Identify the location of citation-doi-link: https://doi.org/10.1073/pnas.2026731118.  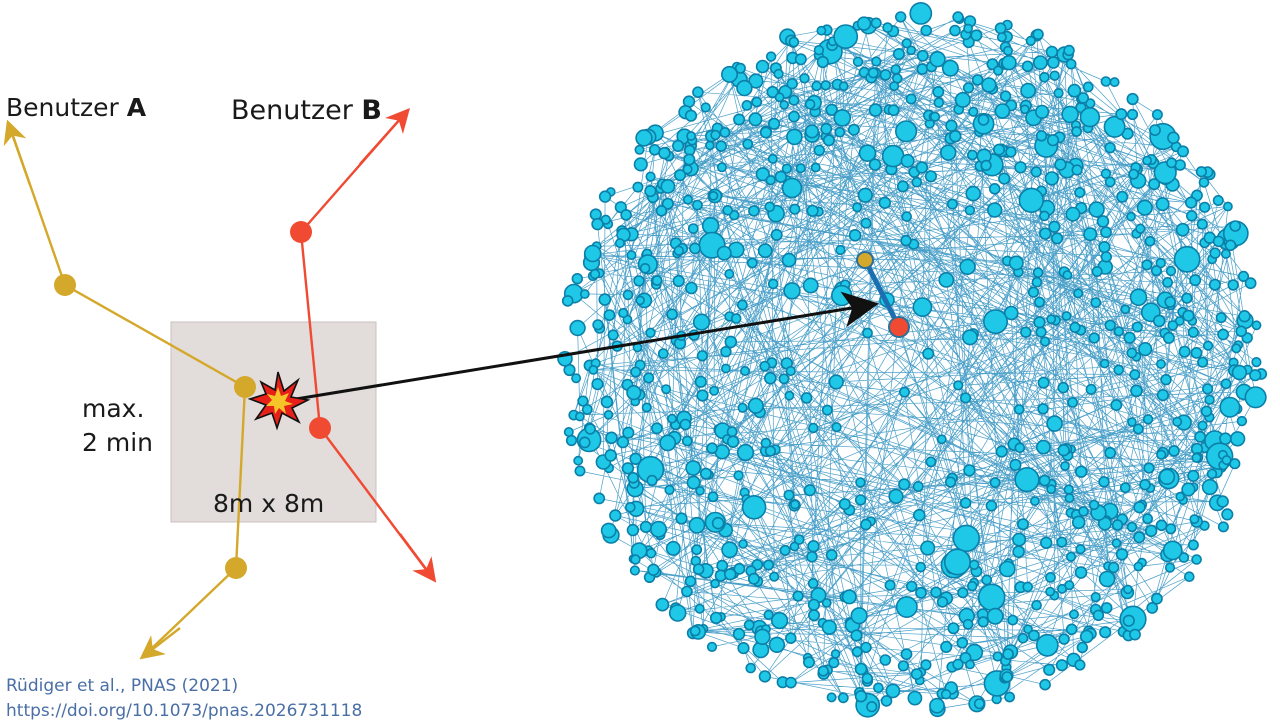
(184, 711).